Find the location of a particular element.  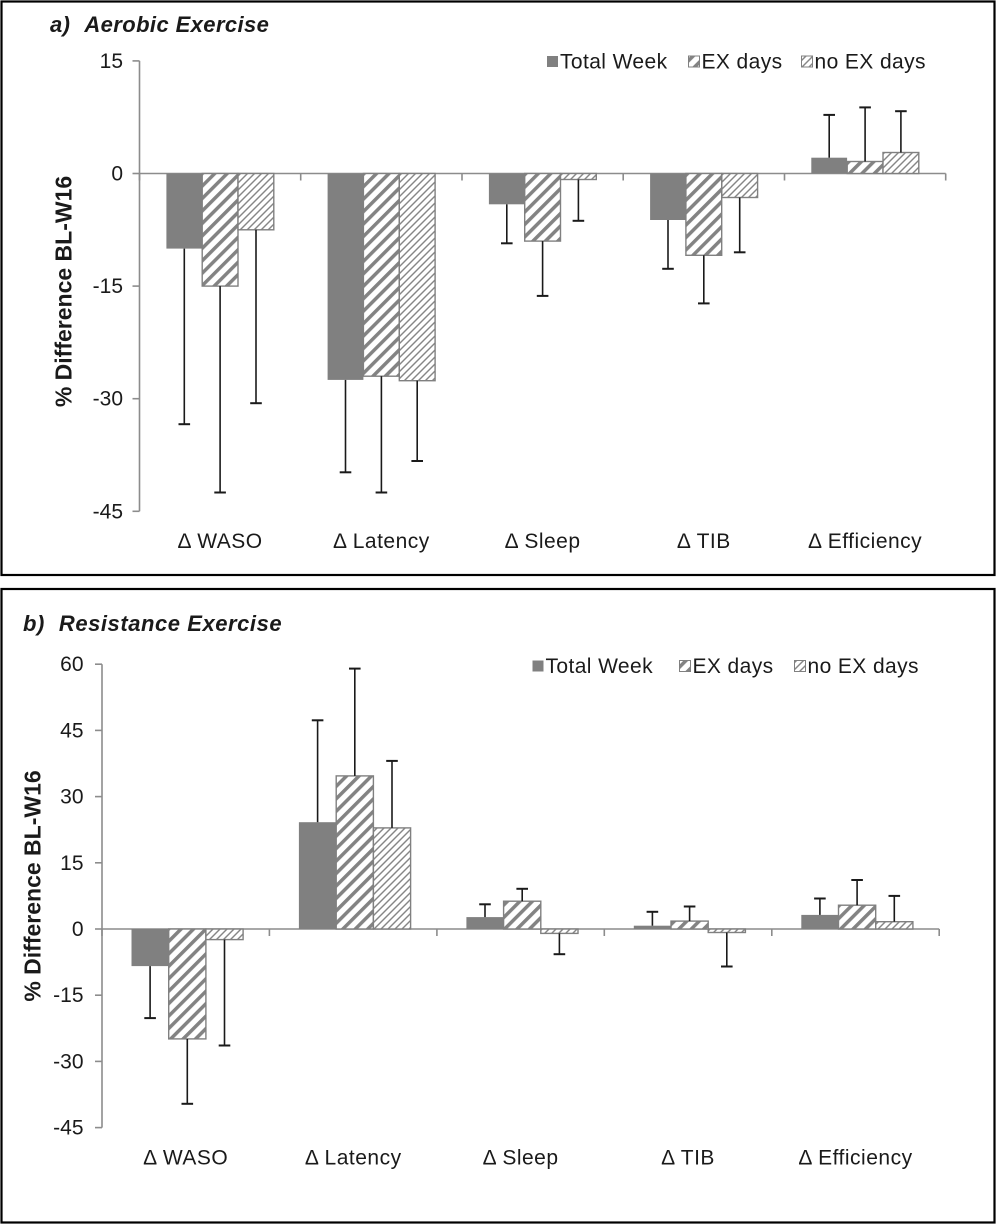

svg-text: 60 is located at coordinates (71, 664).